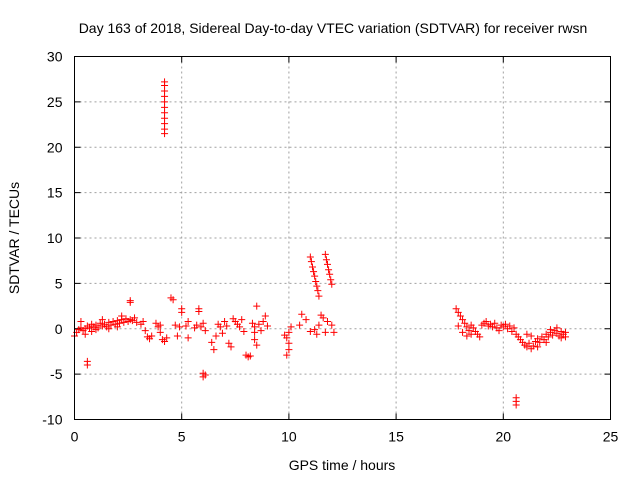  What do you see at coordinates (75, 437) in the screenshot?
I see `x-tick-label: 0` at bounding box center [75, 437].